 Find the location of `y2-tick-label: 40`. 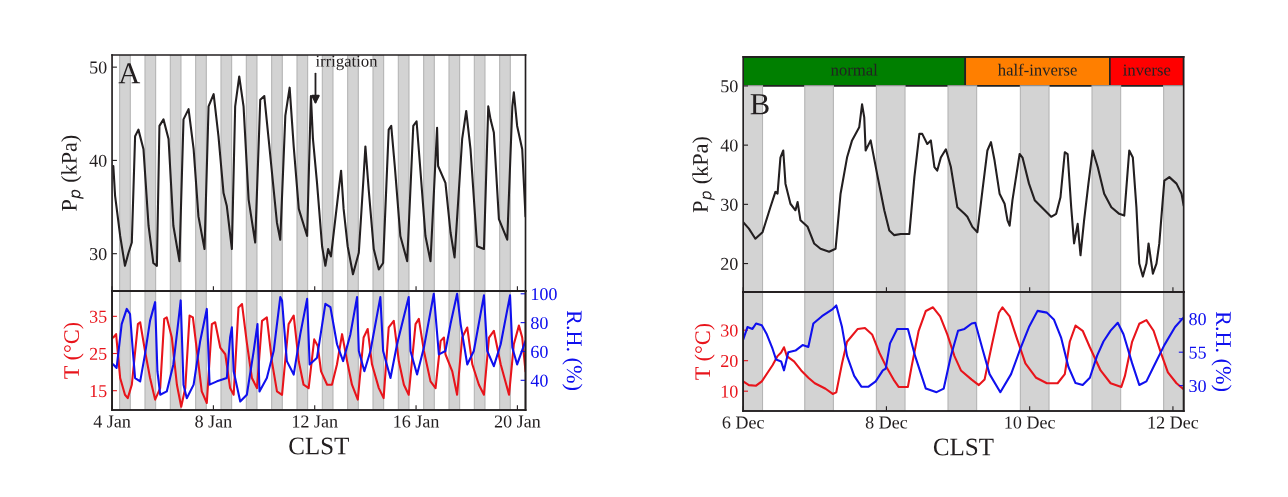

y2-tick-label: 40 is located at coordinates (539, 380).